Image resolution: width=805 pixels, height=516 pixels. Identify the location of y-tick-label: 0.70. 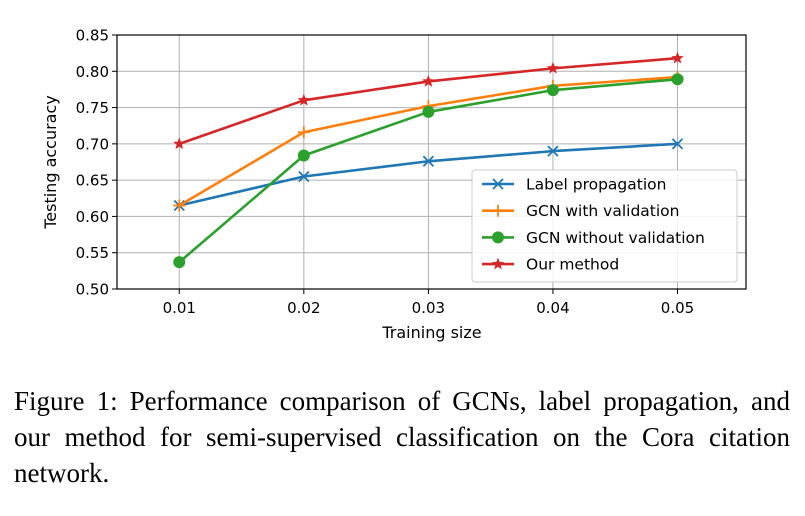
(92, 144).